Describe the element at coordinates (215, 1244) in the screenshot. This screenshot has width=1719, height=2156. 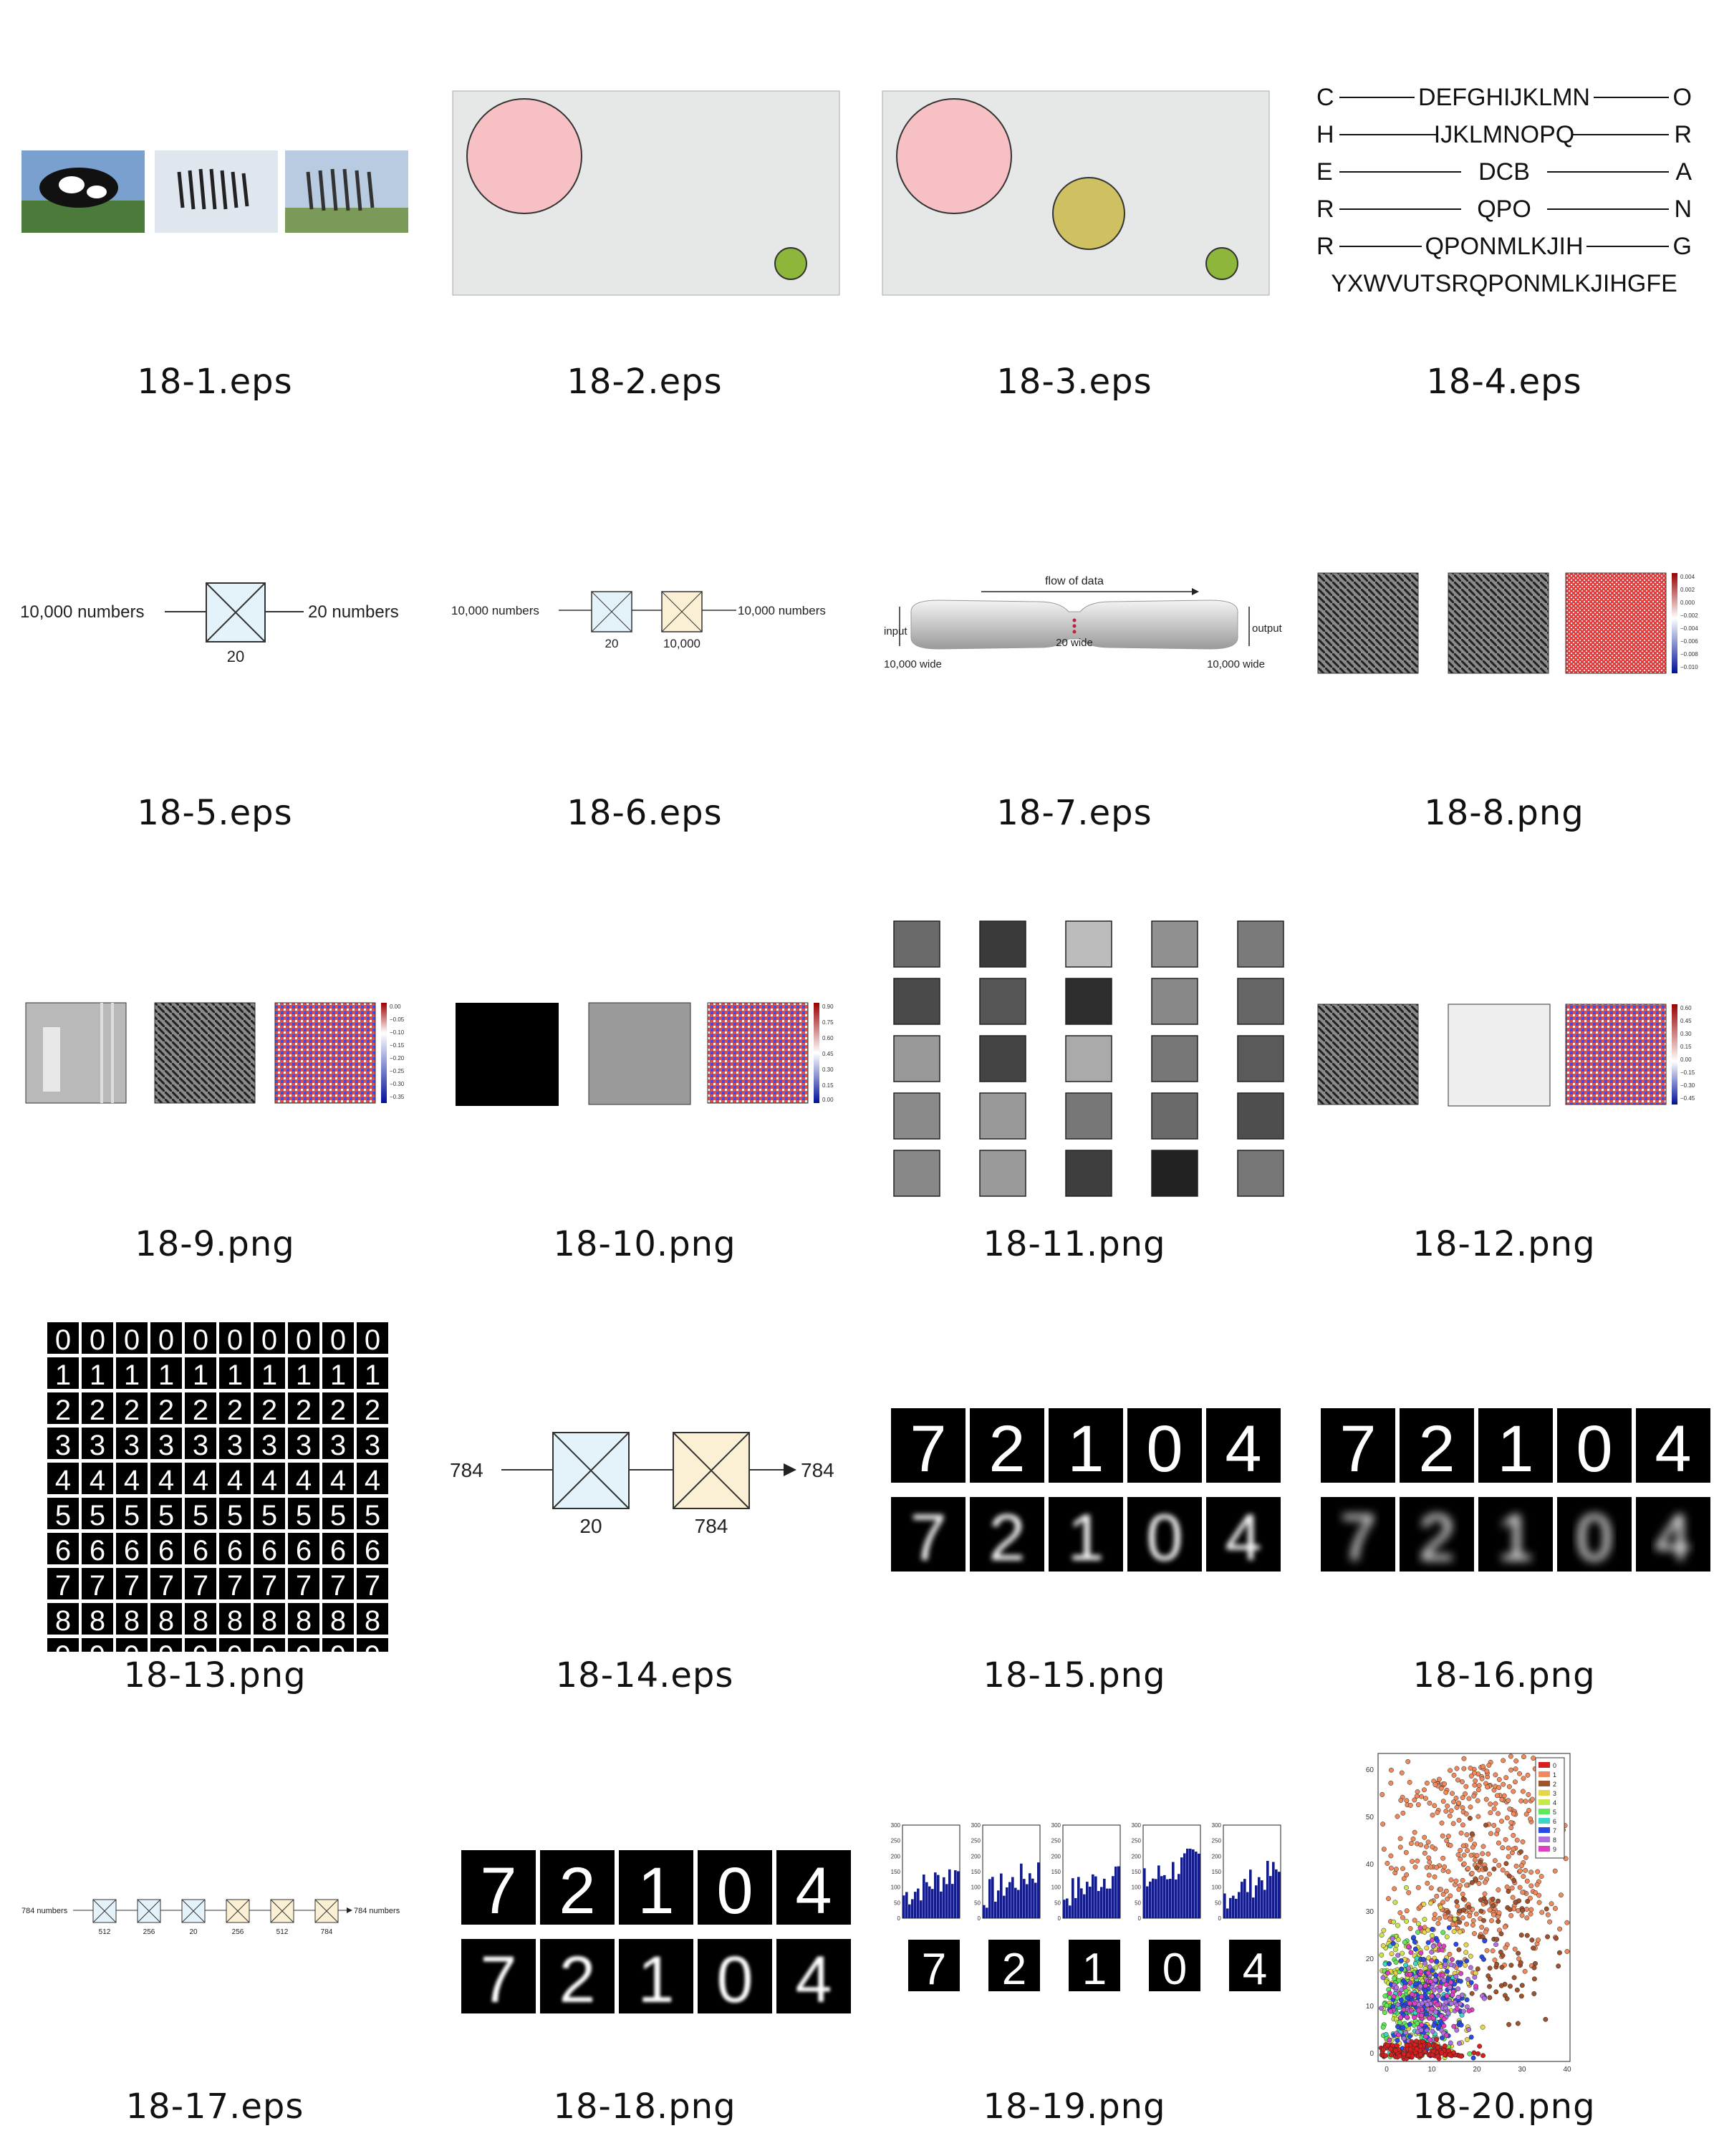
I see `figure-caption: 18-9.png` at that location.